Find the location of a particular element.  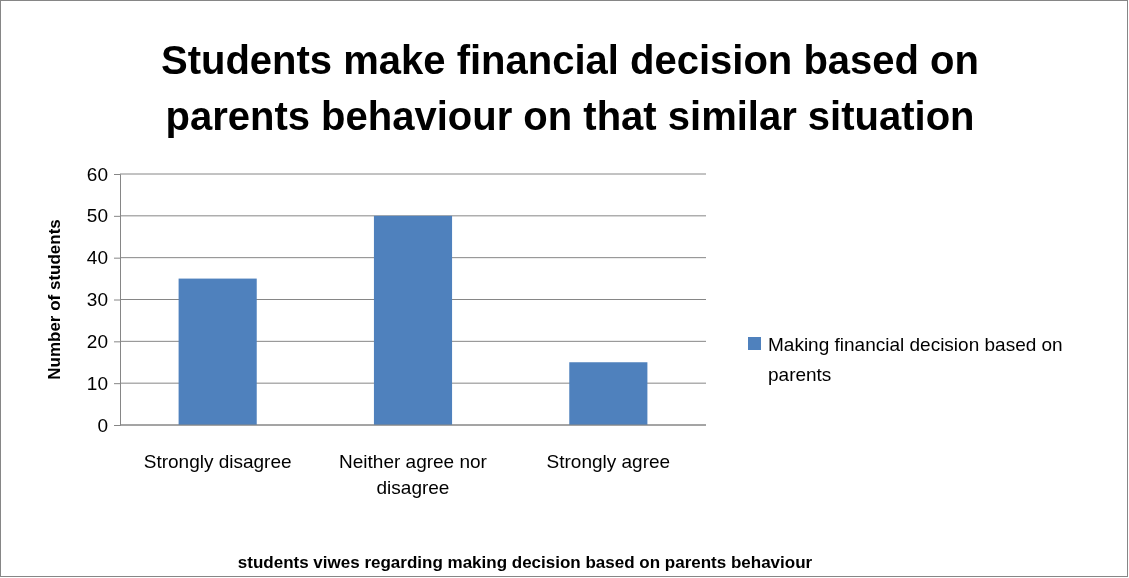

y-tick-label: 50 is located at coordinates (97, 216).